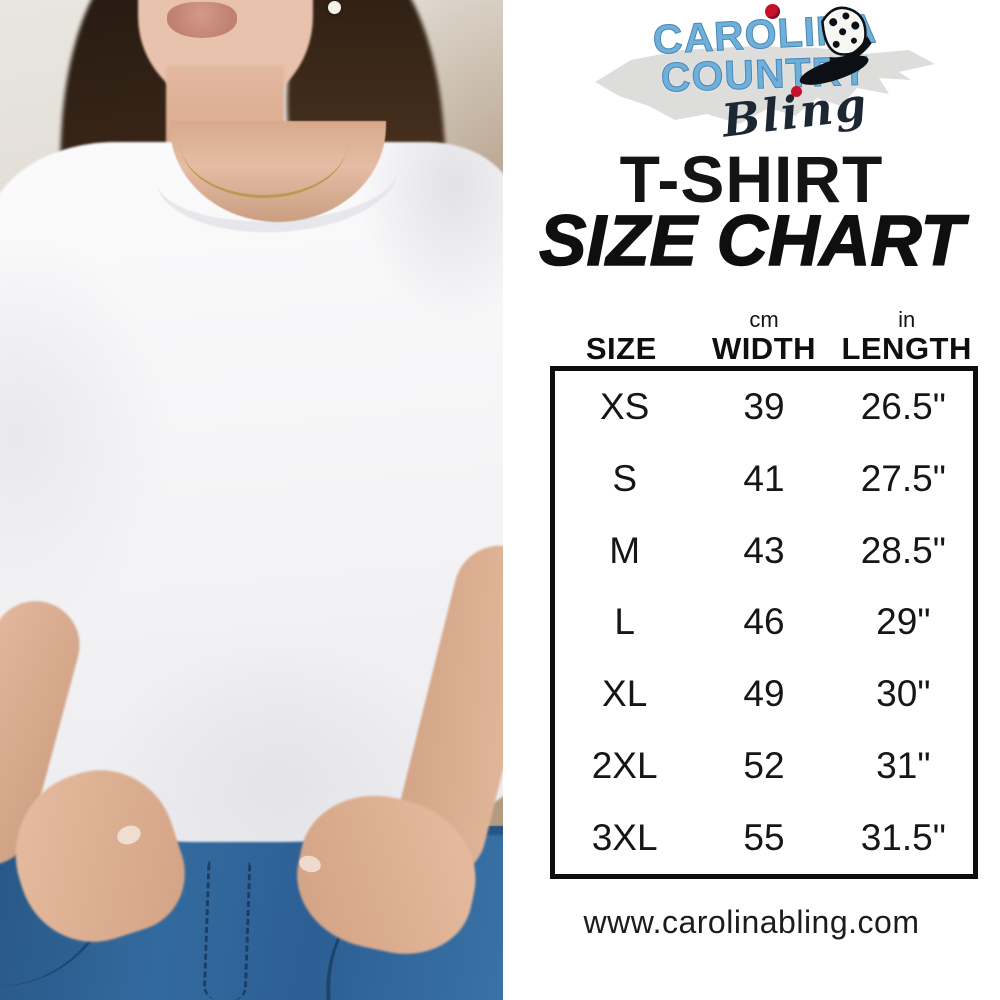 Image resolution: width=1000 pixels, height=1000 pixels. I want to click on header-length: in LENGTH, so click(906, 336).